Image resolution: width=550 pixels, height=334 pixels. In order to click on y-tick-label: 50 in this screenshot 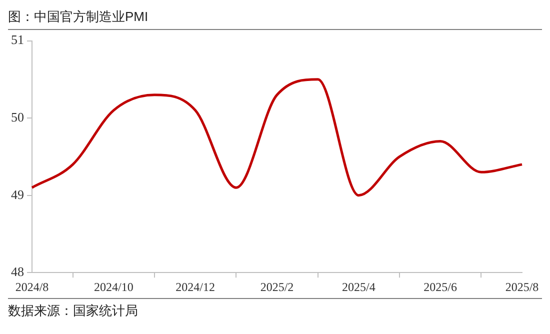, I will do `click(17, 116)`.